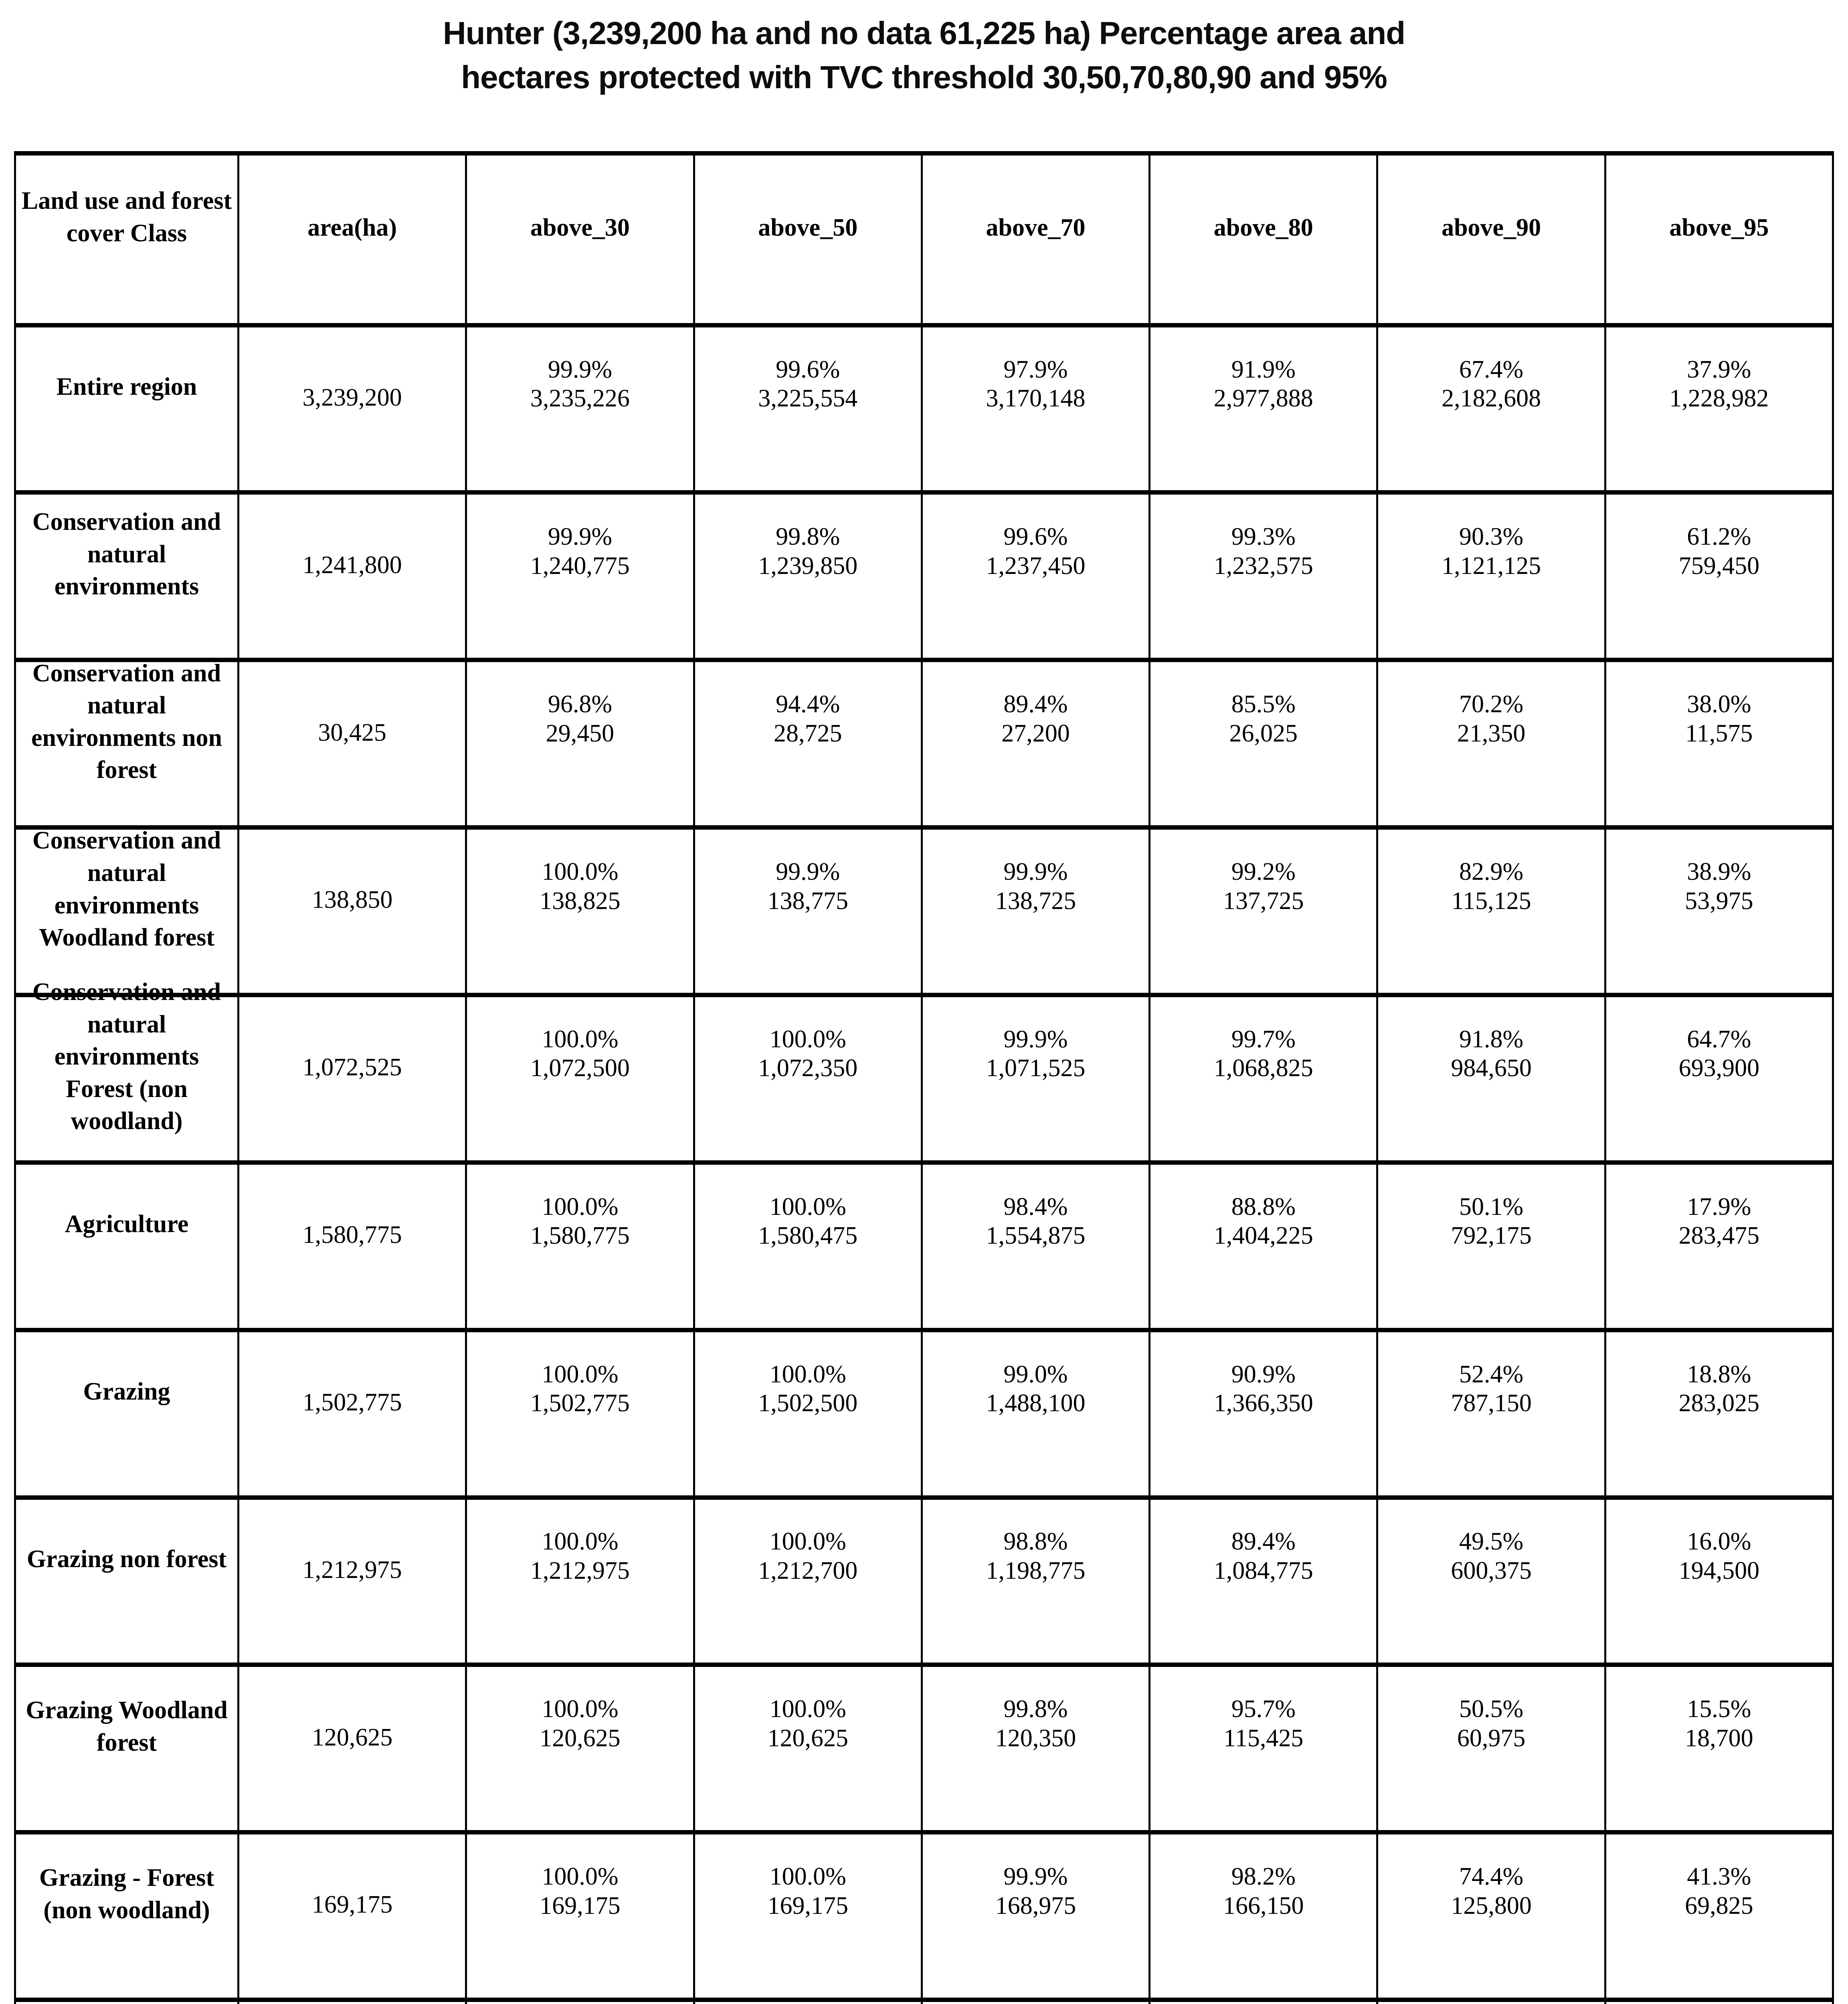 This screenshot has width=1848, height=2004. I want to click on column-header: above_80, so click(1262, 239).